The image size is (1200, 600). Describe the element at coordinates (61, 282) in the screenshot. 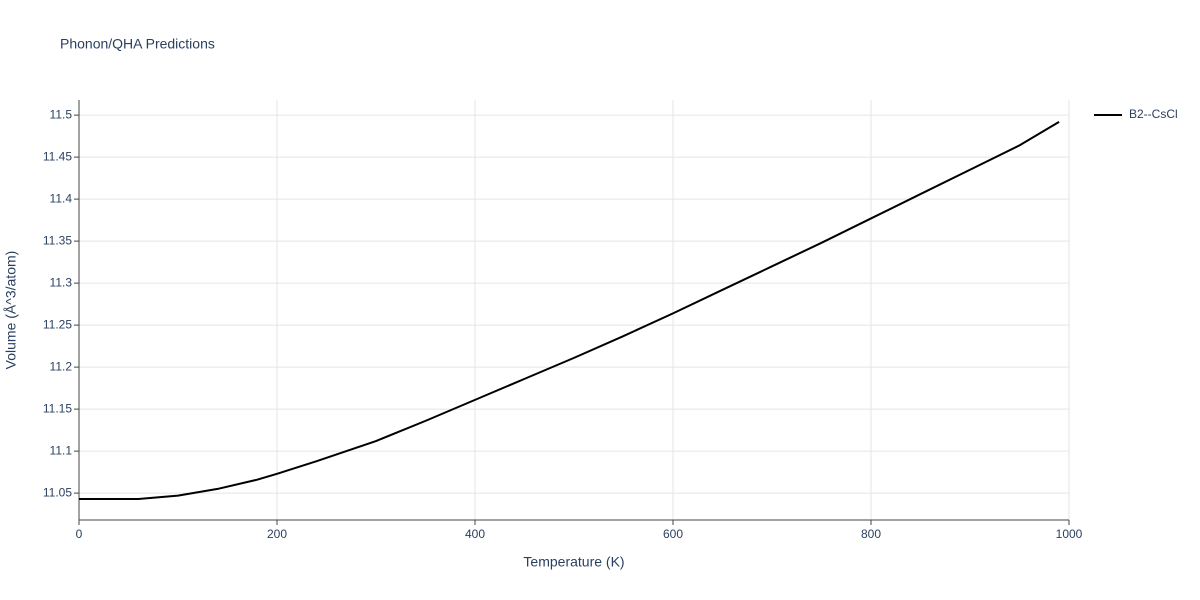

I see `y-tick-label: 11.3` at that location.